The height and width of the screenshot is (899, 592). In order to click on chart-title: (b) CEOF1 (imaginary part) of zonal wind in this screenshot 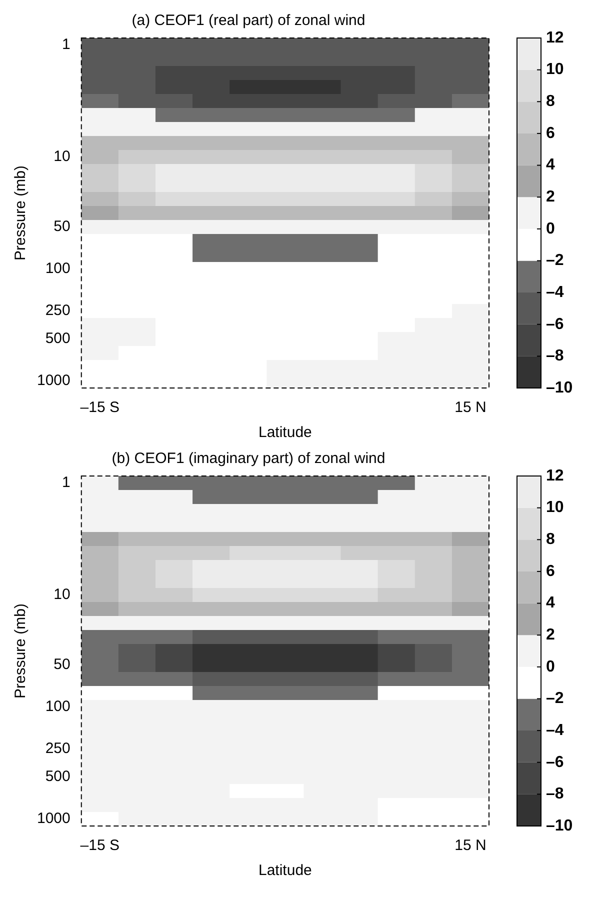, I will do `click(249, 459)`.